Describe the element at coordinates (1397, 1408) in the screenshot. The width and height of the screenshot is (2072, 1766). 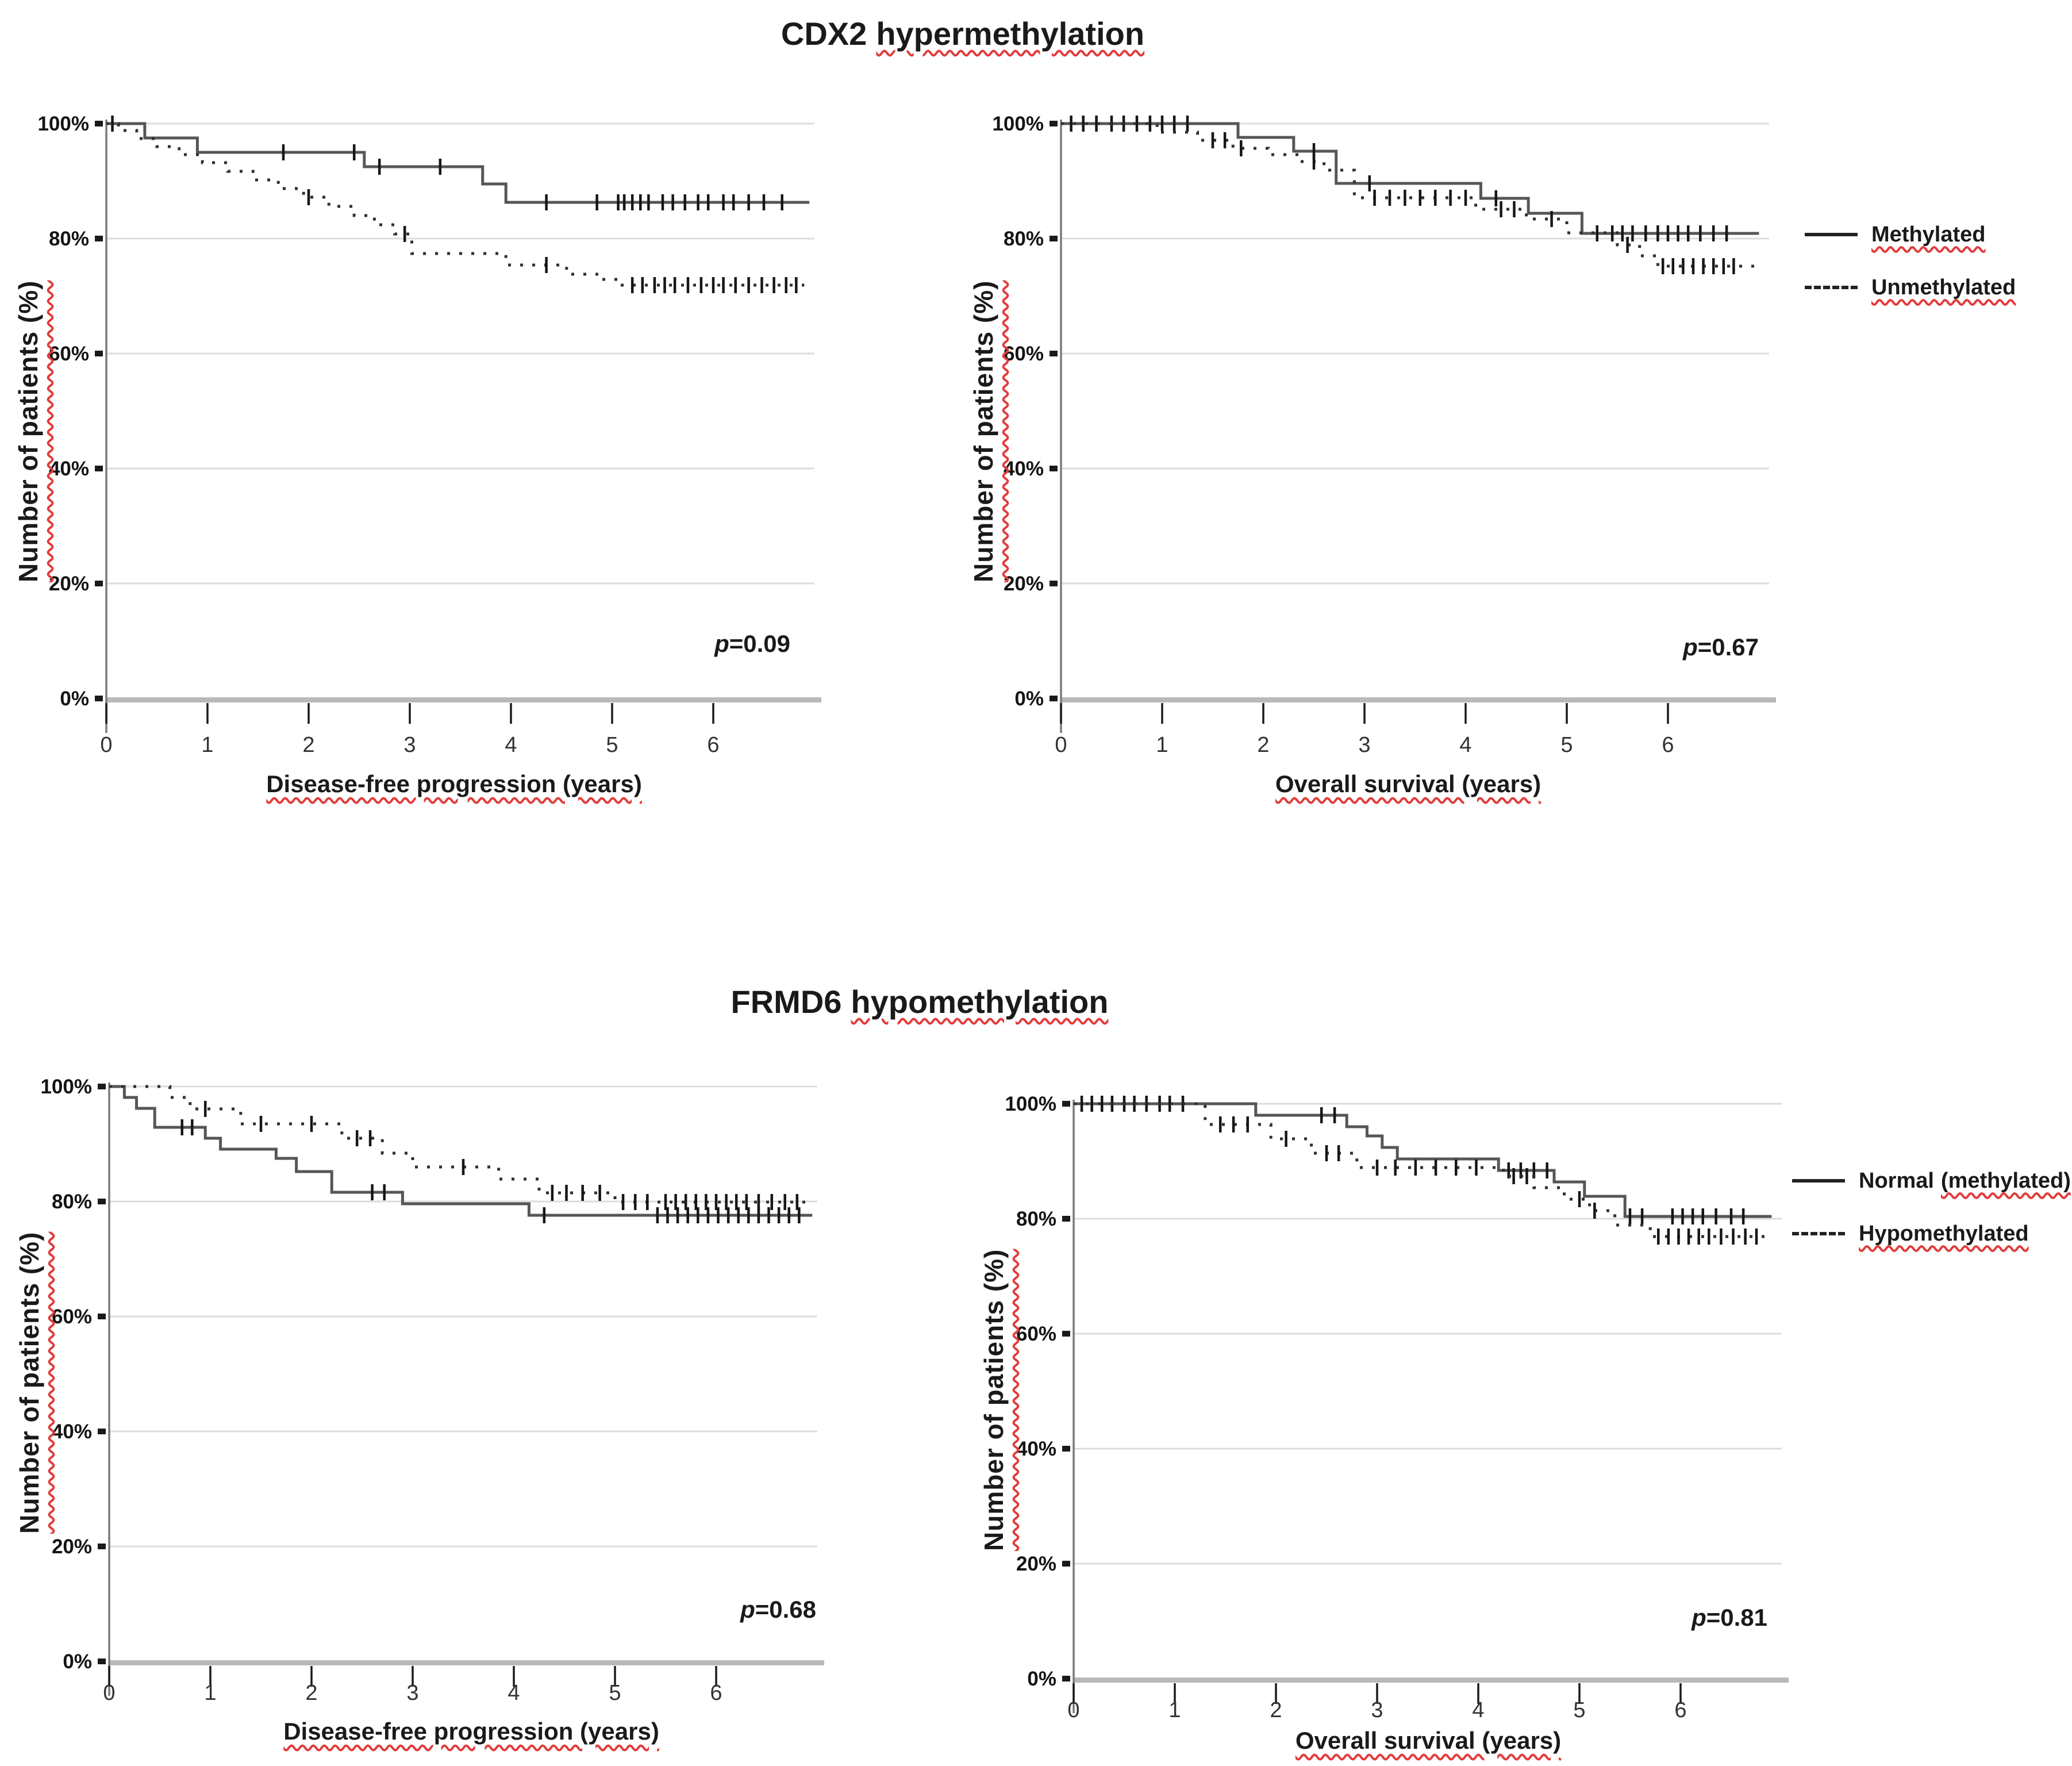
I see `km-plot-frmd6-overall-survival: 100% 80% 60% 40% 20% 0% 0 1 2 3 4 5 6` at that location.